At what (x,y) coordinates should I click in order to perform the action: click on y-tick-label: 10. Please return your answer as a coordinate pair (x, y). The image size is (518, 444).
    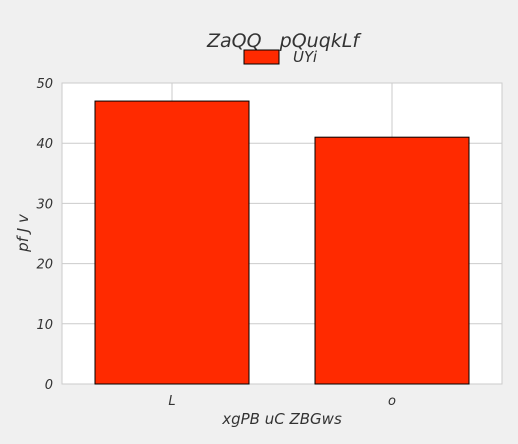
    Looking at the image, I should click on (44, 325).